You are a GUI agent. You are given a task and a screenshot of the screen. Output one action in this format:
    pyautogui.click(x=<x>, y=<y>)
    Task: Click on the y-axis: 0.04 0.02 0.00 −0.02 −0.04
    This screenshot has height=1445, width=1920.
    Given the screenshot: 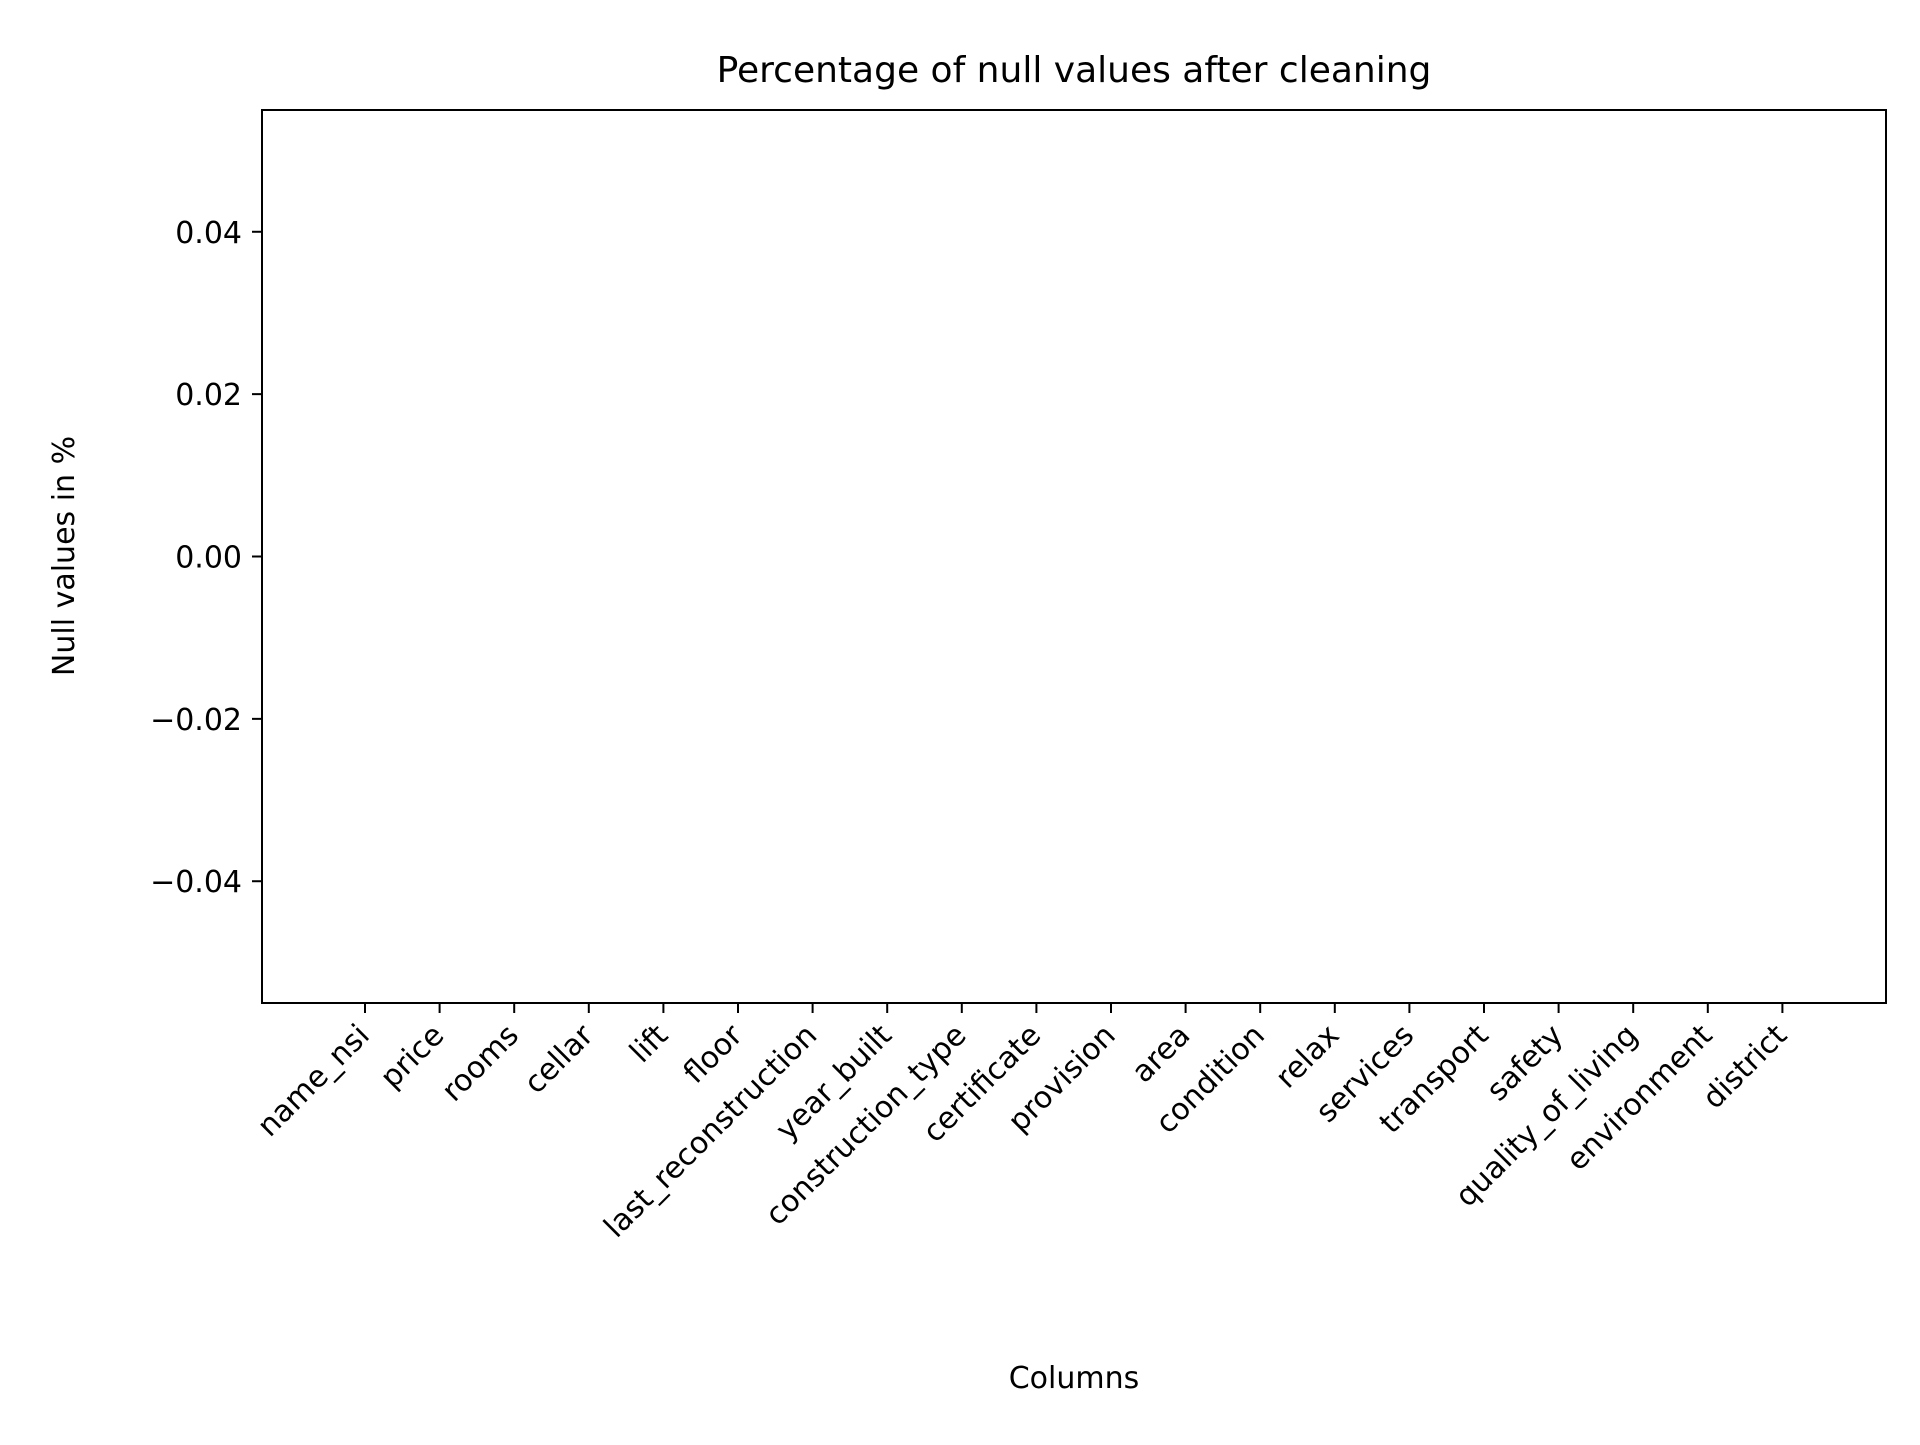 What is the action you would take?
    pyautogui.click(x=206, y=558)
    